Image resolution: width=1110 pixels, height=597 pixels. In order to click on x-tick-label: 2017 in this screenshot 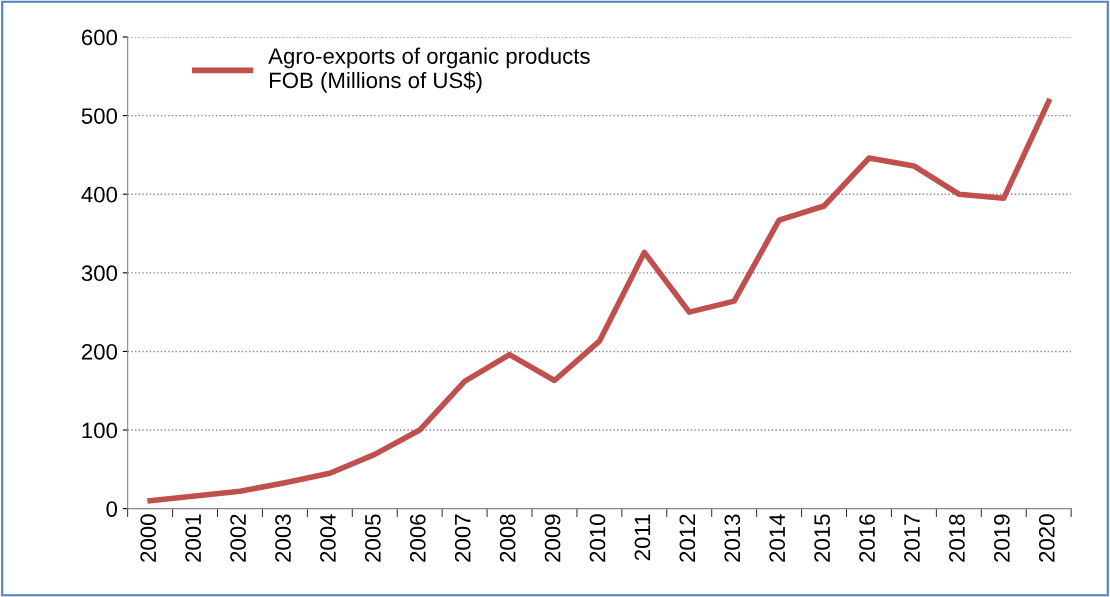, I will do `click(912, 538)`.